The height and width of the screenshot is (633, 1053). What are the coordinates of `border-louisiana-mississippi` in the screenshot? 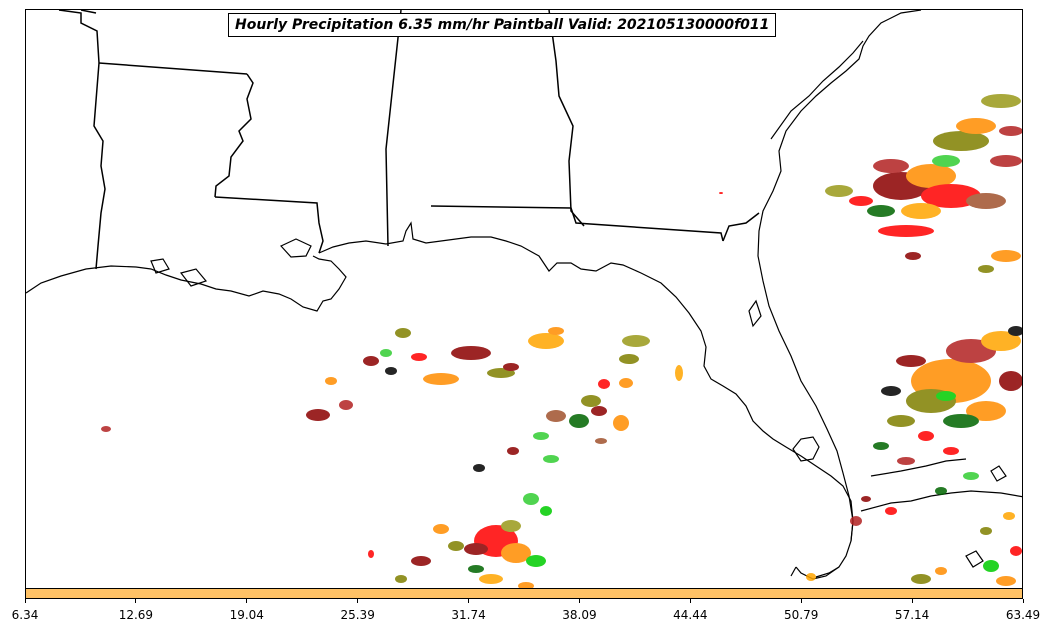 It's located at (269, 225).